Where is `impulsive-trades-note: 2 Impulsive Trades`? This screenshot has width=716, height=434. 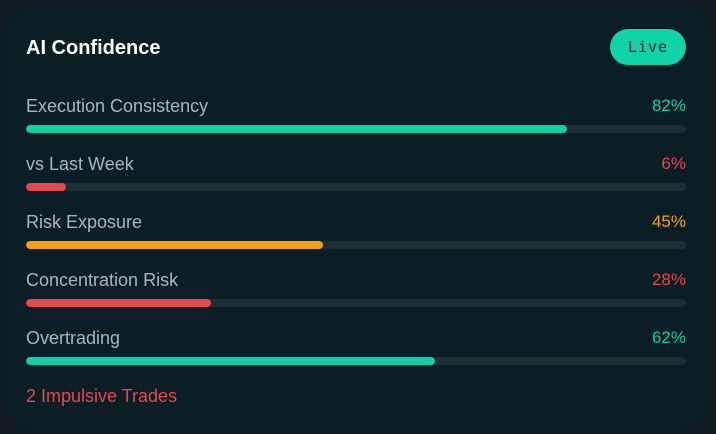
impulsive-trades-note: 2 Impulsive Trades is located at coordinates (102, 396).